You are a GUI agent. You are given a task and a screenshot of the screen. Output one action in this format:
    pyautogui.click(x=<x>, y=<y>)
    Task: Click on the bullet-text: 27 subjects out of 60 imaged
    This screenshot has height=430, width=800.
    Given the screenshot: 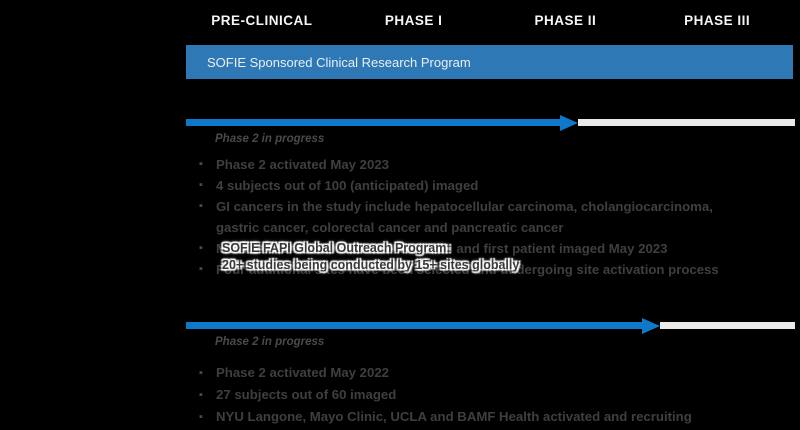 What is the action you would take?
    pyautogui.click(x=306, y=394)
    